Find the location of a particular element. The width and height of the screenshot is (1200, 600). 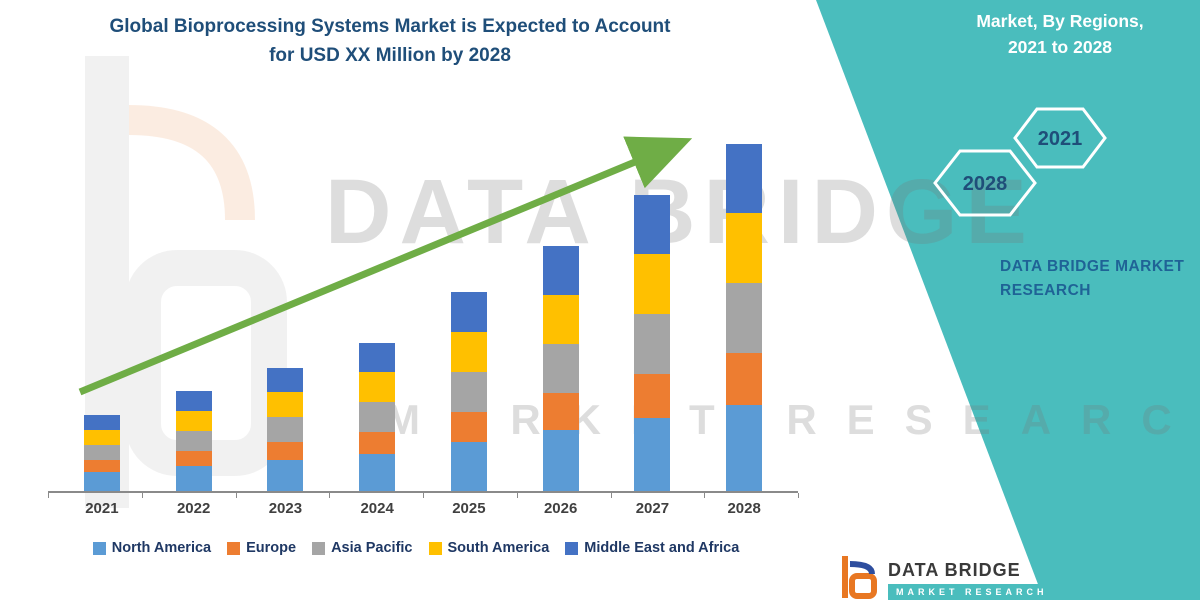

bar-column-2024 is located at coordinates (377, 417).